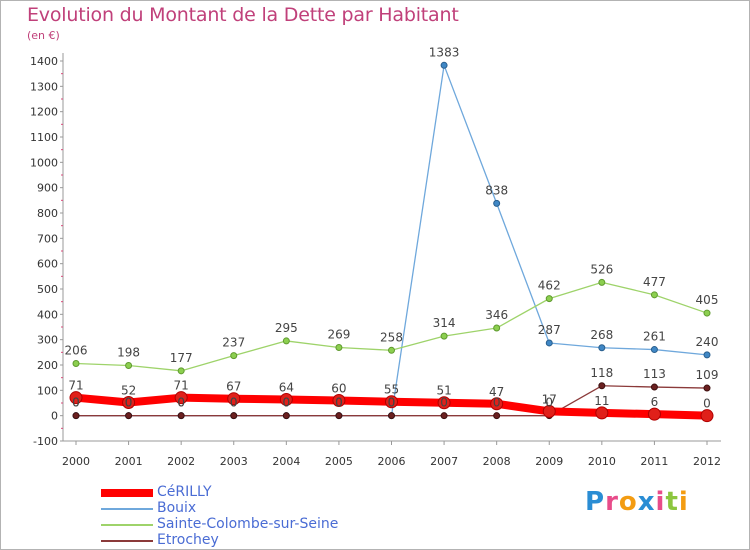 The height and width of the screenshot is (550, 750). What do you see at coordinates (76, 461) in the screenshot?
I see `x-tick-label: 2000` at bounding box center [76, 461].